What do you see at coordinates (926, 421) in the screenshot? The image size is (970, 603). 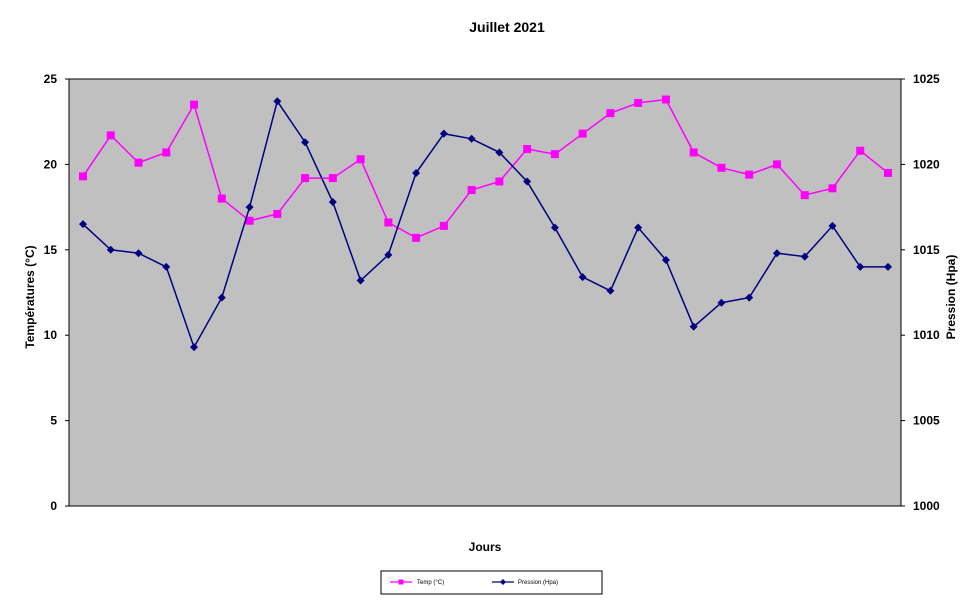 I see `right-tick-label: 1005` at bounding box center [926, 421].